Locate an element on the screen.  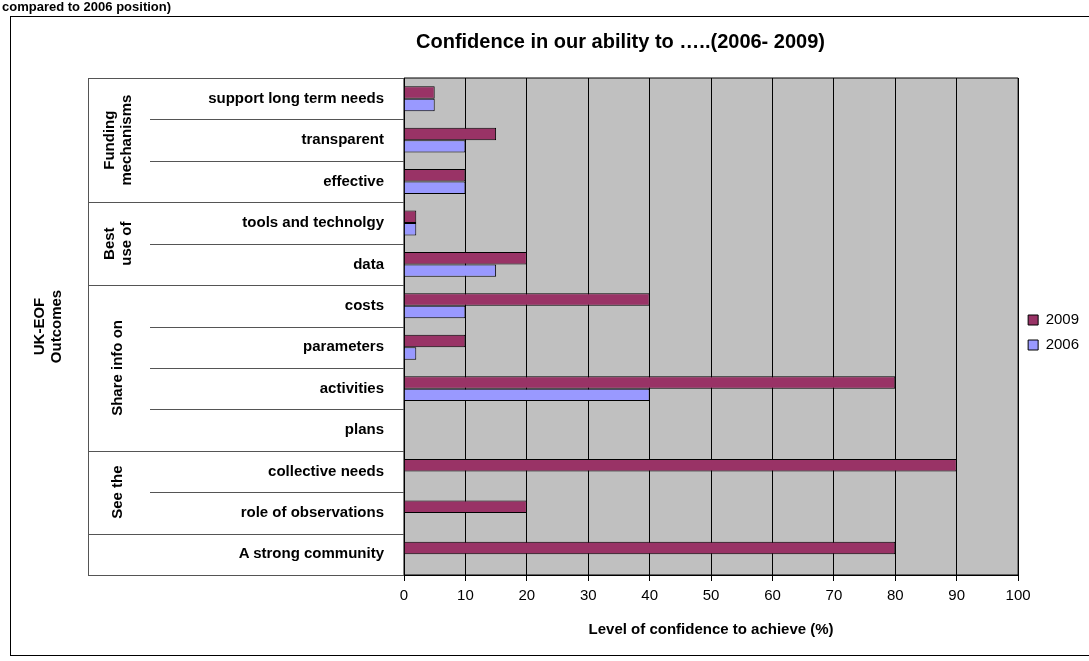
y-tick-label: A strong community is located at coordinates (311, 553).